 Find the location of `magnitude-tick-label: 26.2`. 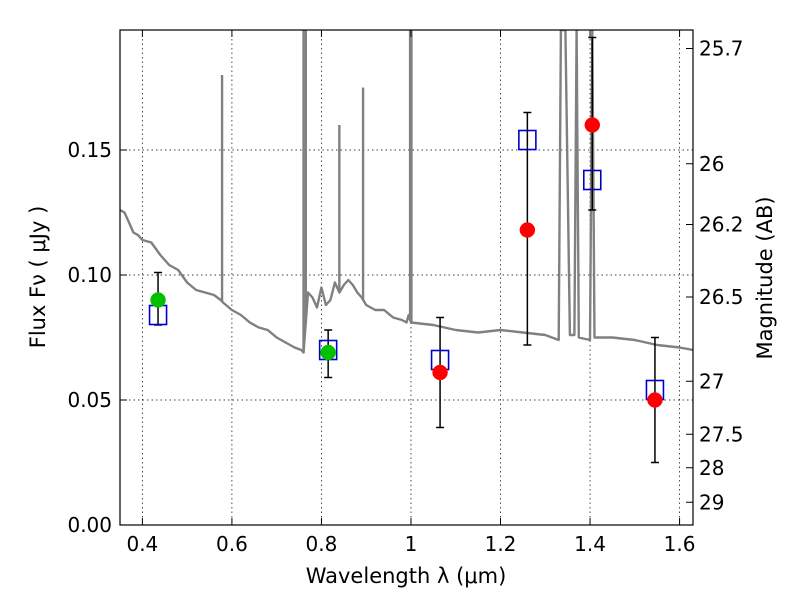

magnitude-tick-label: 26.2 is located at coordinates (721, 225).